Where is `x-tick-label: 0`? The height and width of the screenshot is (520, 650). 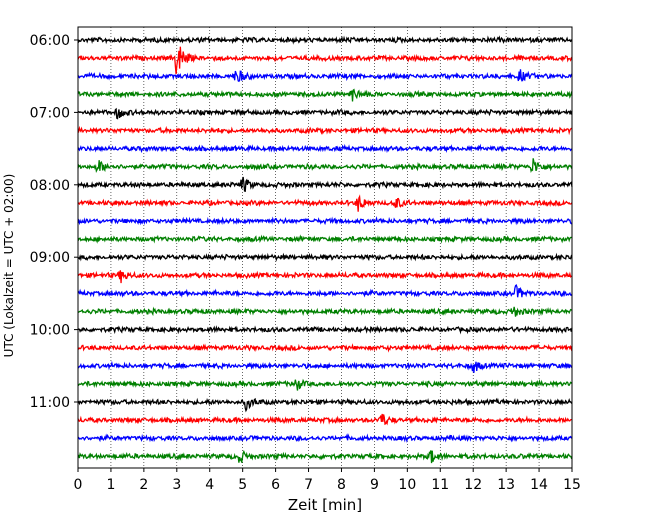
x-tick-label: 0 is located at coordinates (78, 485).